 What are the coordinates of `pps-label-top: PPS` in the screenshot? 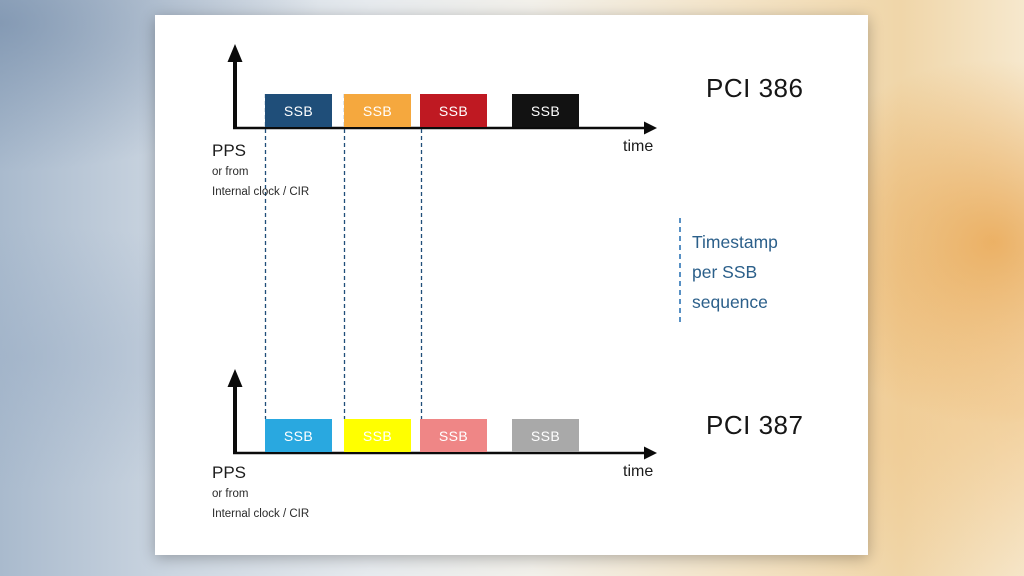 It's located at (229, 150).